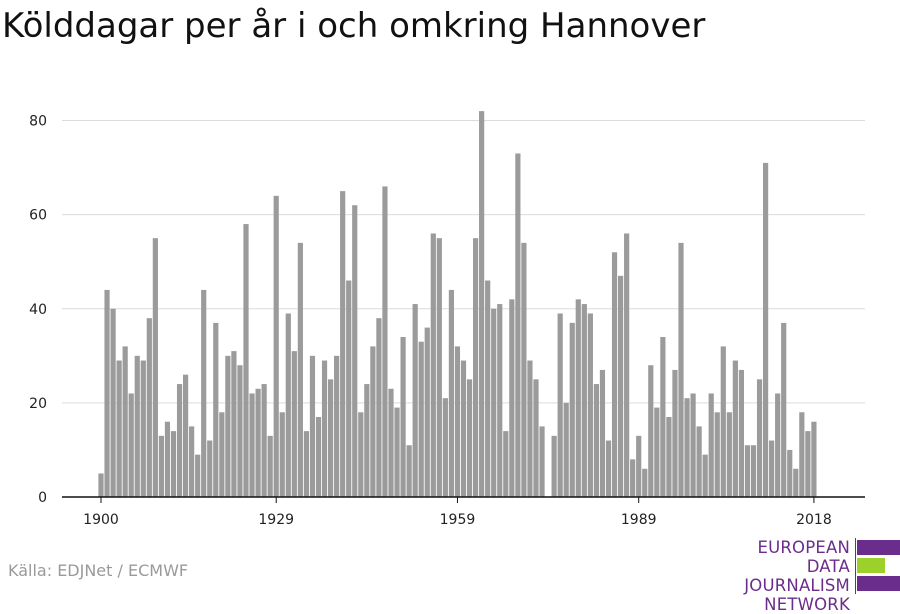 The image size is (900, 614). Describe the element at coordinates (276, 520) in the screenshot. I see `x-tick-label: 1929` at that location.